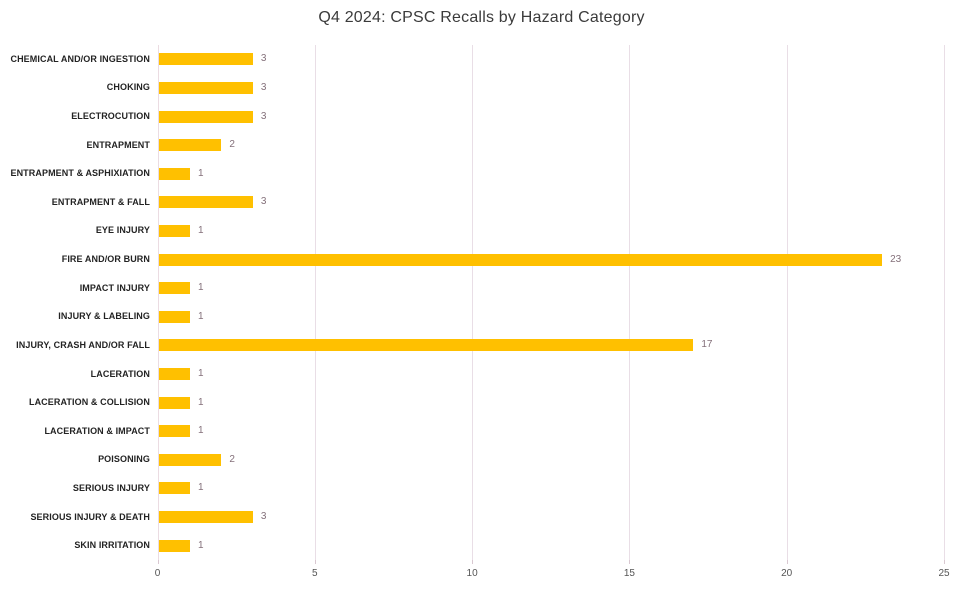 The width and height of the screenshot is (963, 591). Describe the element at coordinates (707, 345) in the screenshot. I see `value-label: 17` at that location.